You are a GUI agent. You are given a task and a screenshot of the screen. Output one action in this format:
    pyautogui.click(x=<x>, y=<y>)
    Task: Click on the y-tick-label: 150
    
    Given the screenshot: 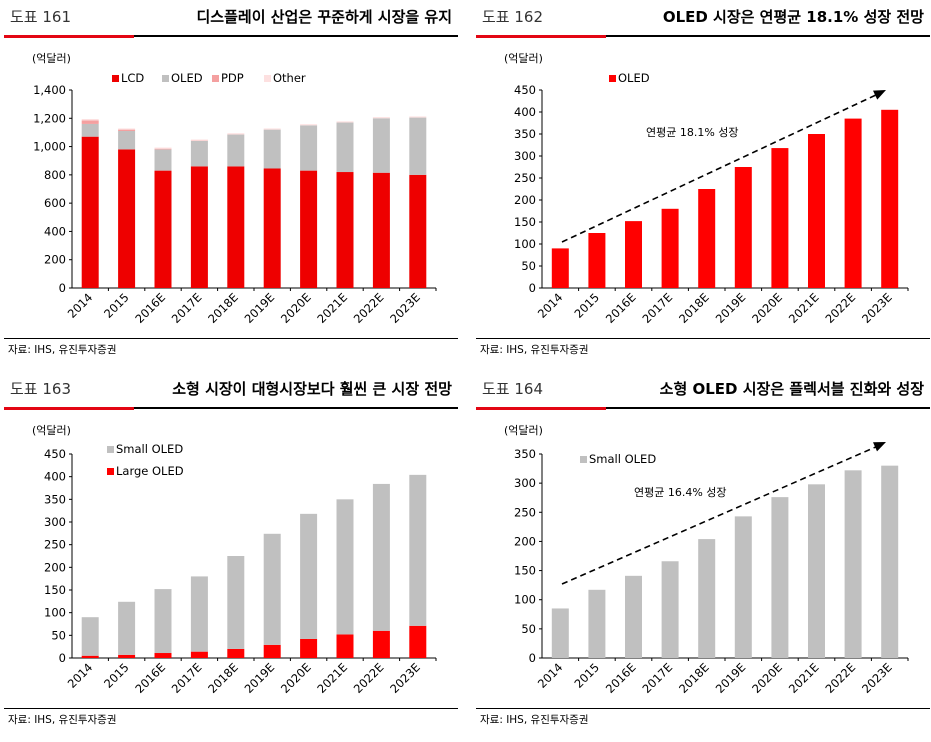 What is the action you would take?
    pyautogui.click(x=55, y=590)
    